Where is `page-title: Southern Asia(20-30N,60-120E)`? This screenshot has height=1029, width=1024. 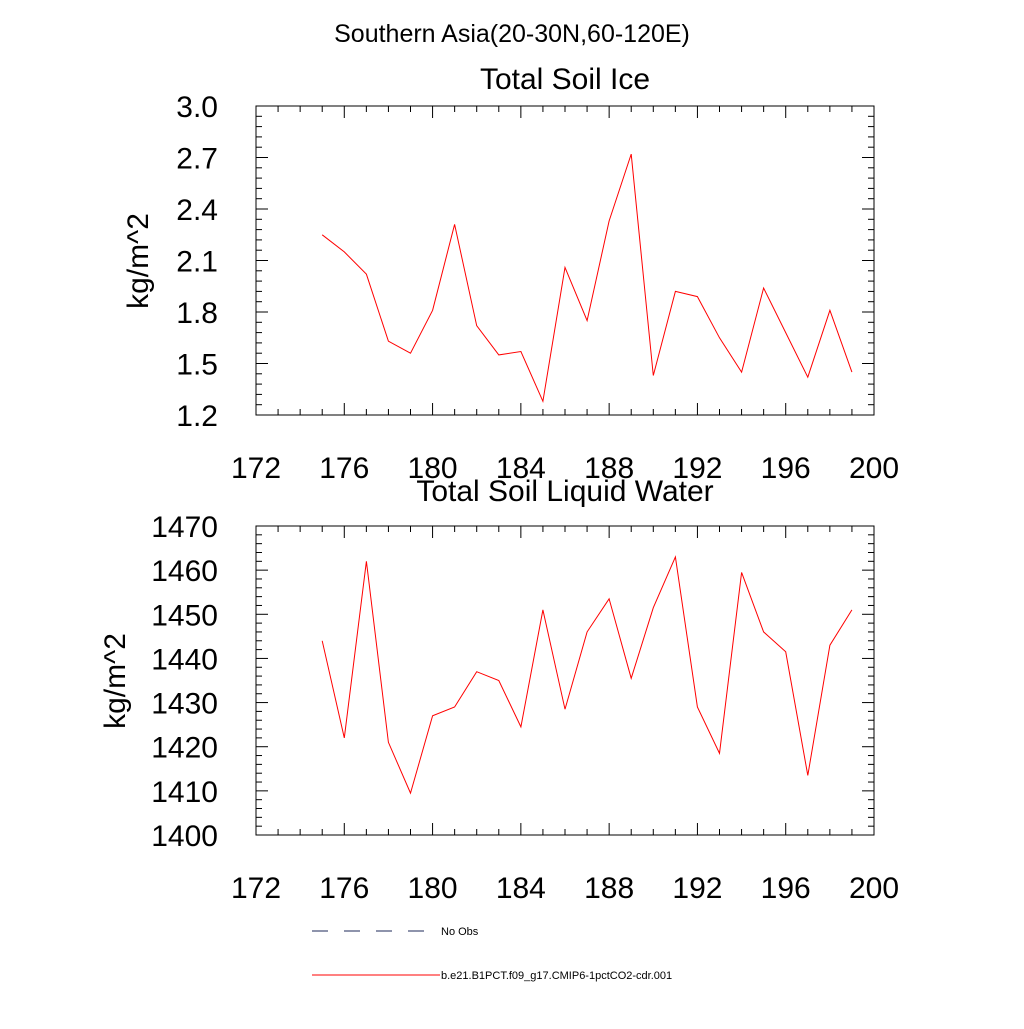
page-title: Southern Asia(20-30N,60-120E) is located at coordinates (512, 34).